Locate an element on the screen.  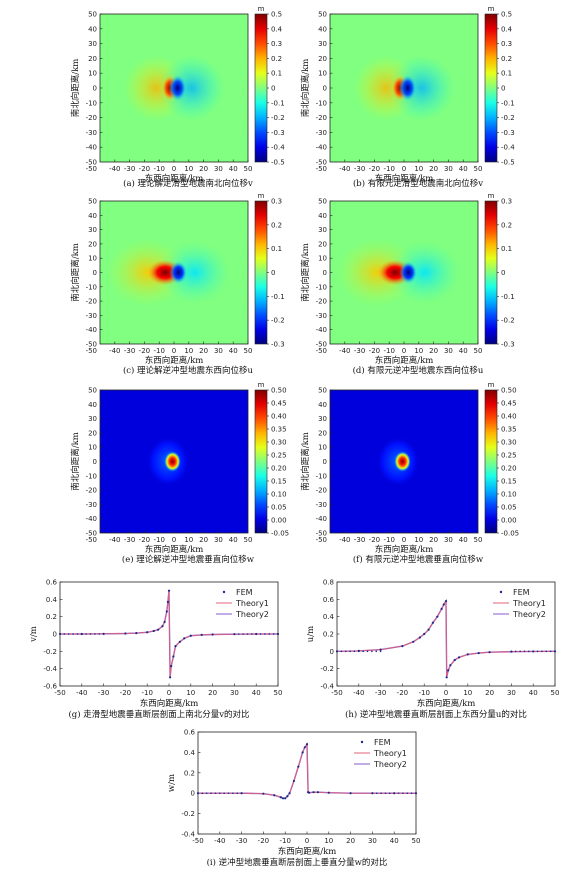
negative-lobe-halo is located at coordinates (192, 88).